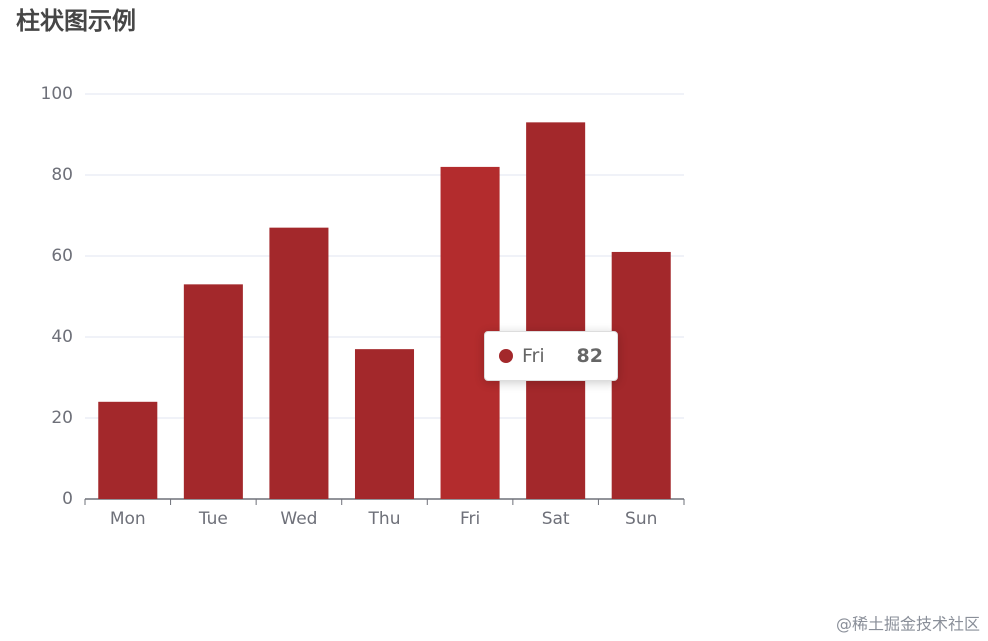 Image resolution: width=988 pixels, height=641 pixels. What do you see at coordinates (67, 499) in the screenshot?
I see `y-tick-label: 0` at bounding box center [67, 499].